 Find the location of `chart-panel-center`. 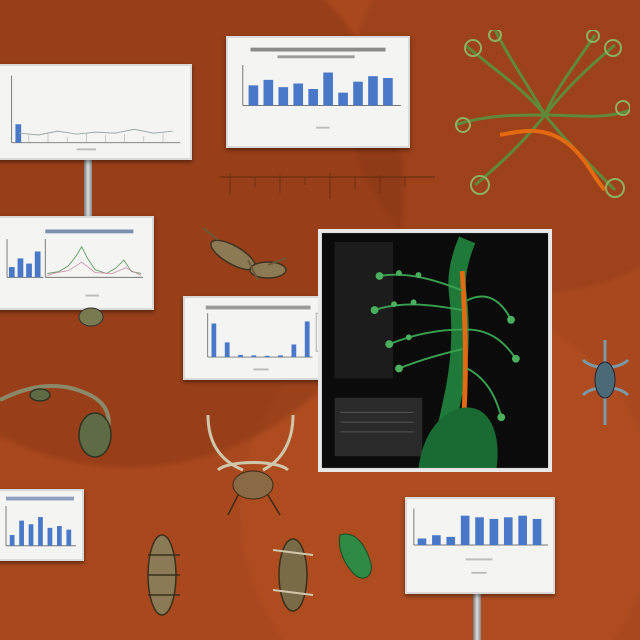

chart-panel-center is located at coordinates (261, 338).